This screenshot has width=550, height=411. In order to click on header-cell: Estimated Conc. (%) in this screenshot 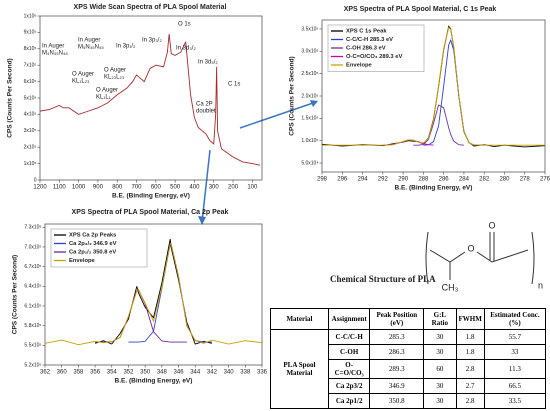, I will do `click(515, 319)`.